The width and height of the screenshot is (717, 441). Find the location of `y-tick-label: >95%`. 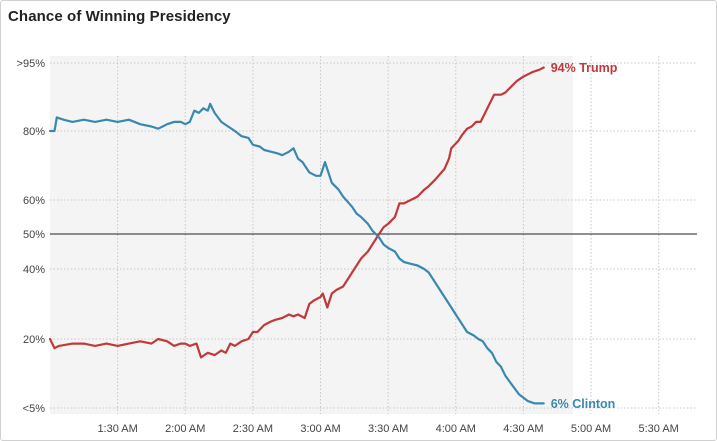

y-tick-label: >95% is located at coordinates (31, 64).